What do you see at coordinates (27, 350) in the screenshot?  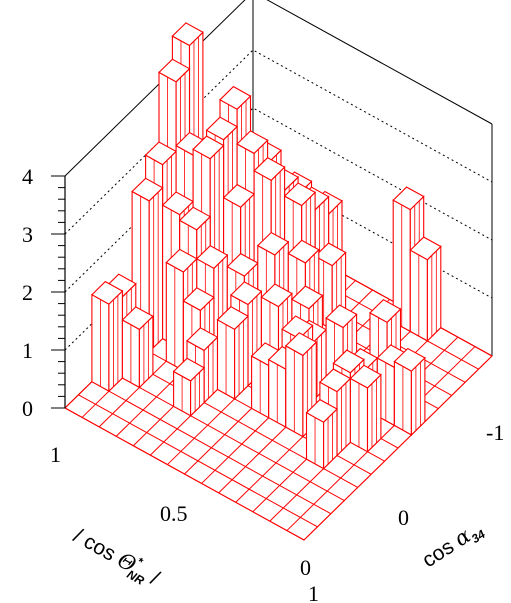 I see `z-tick-label: 1` at bounding box center [27, 350].